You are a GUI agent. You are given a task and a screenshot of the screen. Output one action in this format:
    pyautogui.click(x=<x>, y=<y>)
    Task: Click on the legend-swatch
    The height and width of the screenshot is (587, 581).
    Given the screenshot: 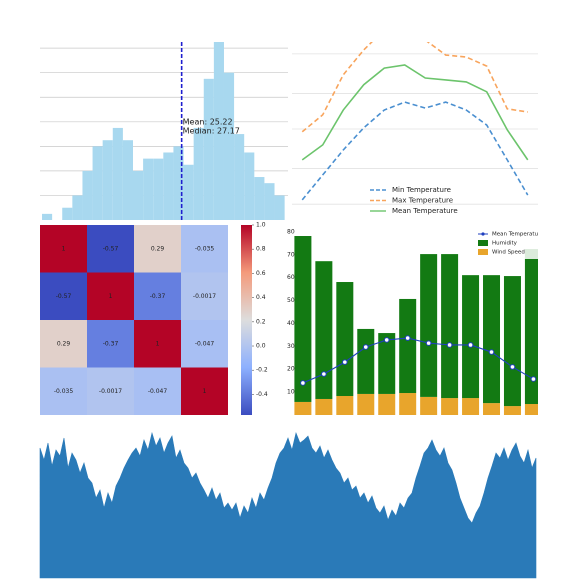 What is the action you would take?
    pyautogui.click(x=483, y=243)
    